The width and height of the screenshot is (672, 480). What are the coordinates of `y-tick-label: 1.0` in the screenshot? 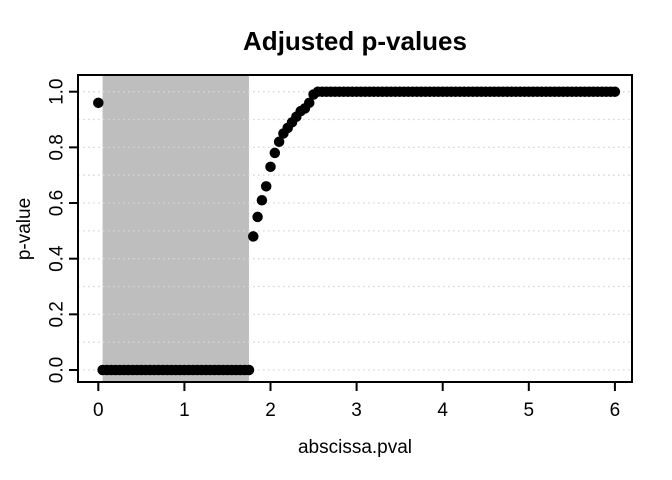 It's located at (57, 91).